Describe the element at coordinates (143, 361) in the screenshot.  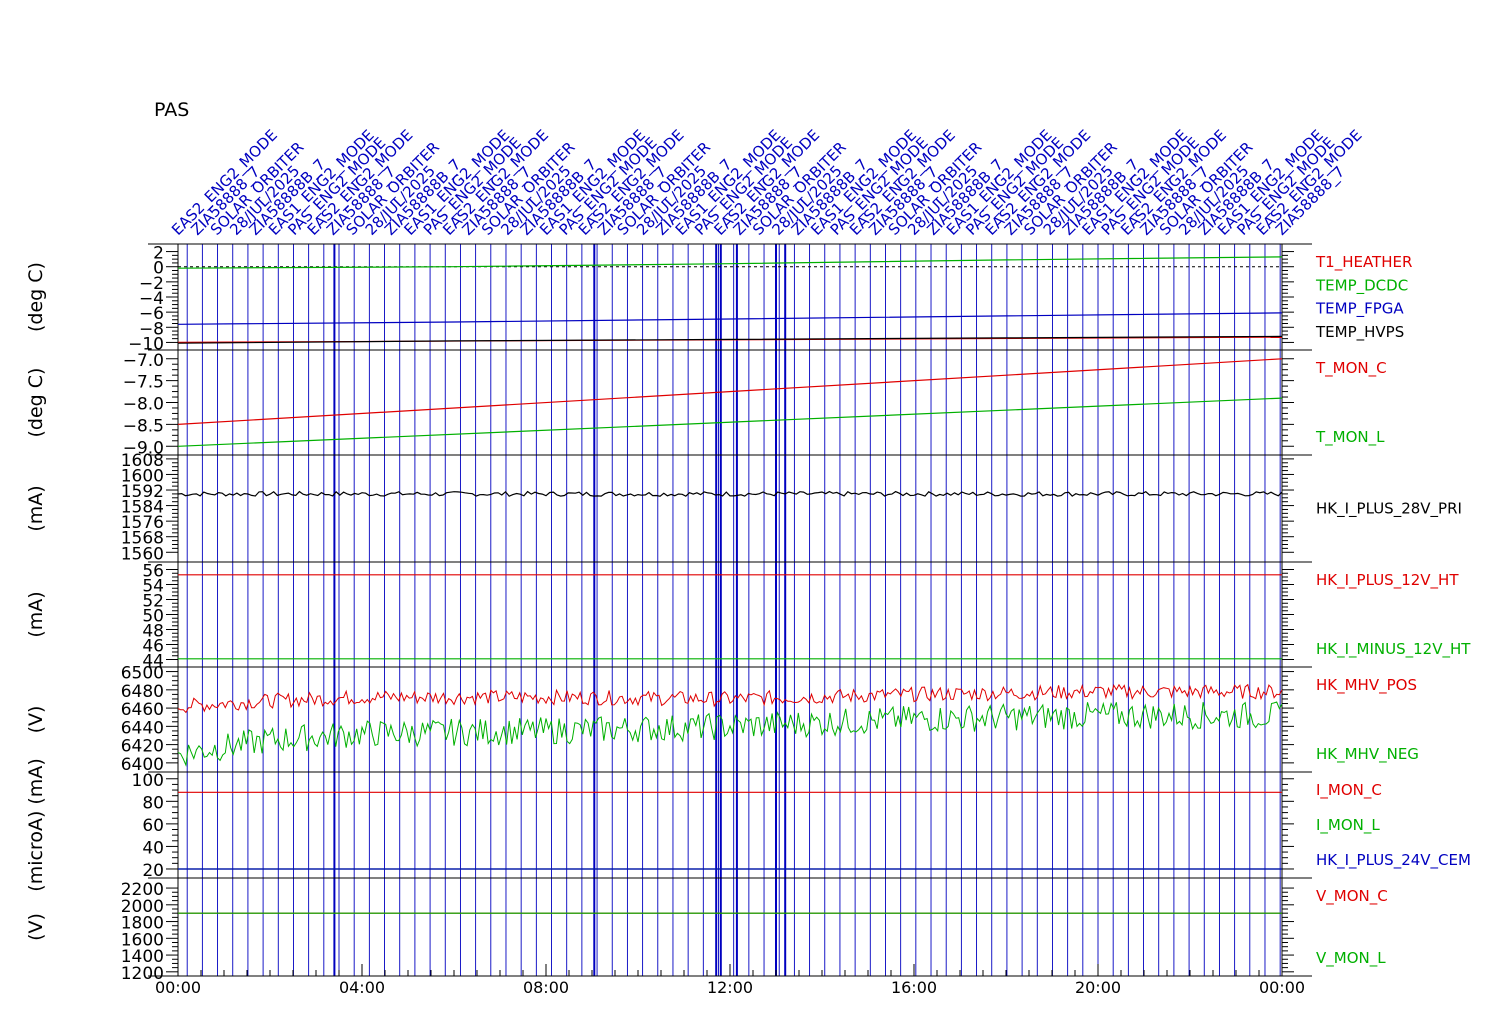
I see `y-tick-label: −7.0` at that location.